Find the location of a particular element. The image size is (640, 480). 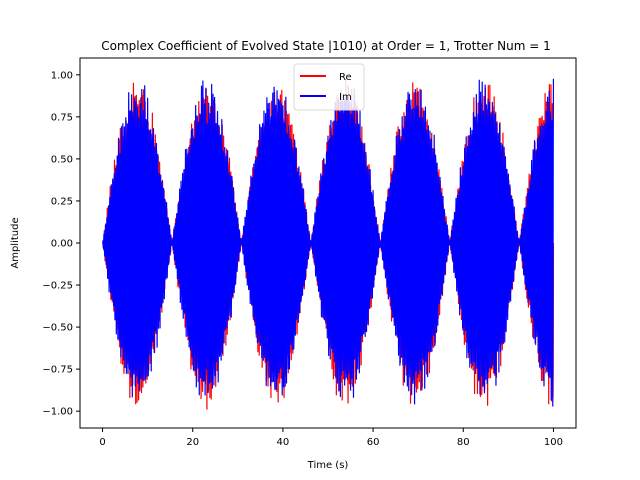

x-tick-label: 100 is located at coordinates (553, 442).